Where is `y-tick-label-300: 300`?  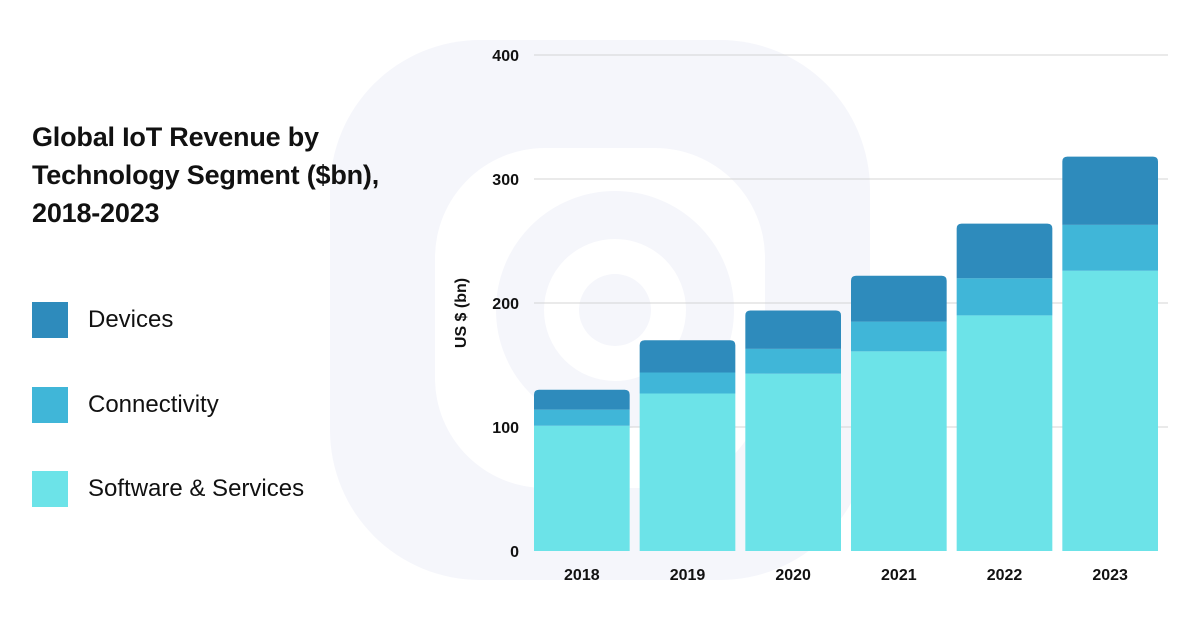
y-tick-label-300: 300 is located at coordinates (505, 180).